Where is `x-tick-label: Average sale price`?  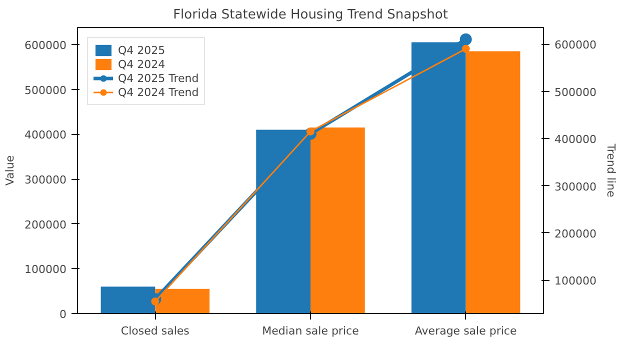
x-tick-label: Average sale price is located at coordinates (465, 331).